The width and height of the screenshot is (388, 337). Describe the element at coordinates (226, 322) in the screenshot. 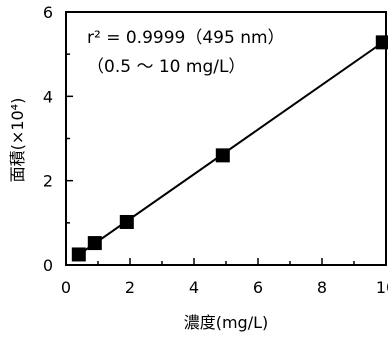

I see `x-axis-title: 濃度(mg/L)` at that location.